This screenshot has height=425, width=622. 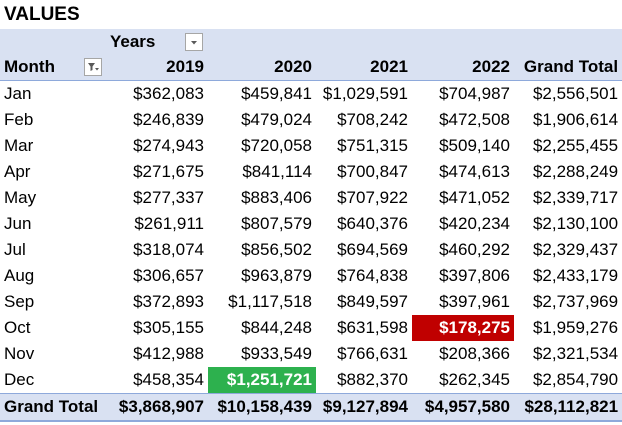 I want to click on value-cell: $318,074, so click(x=168, y=249).